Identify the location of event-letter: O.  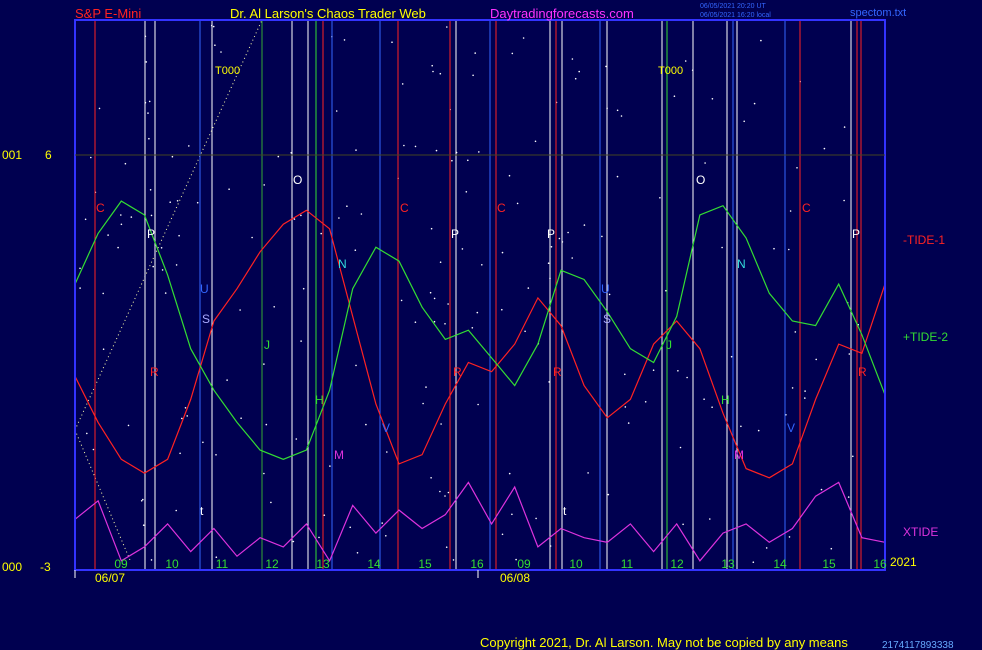
(700, 180).